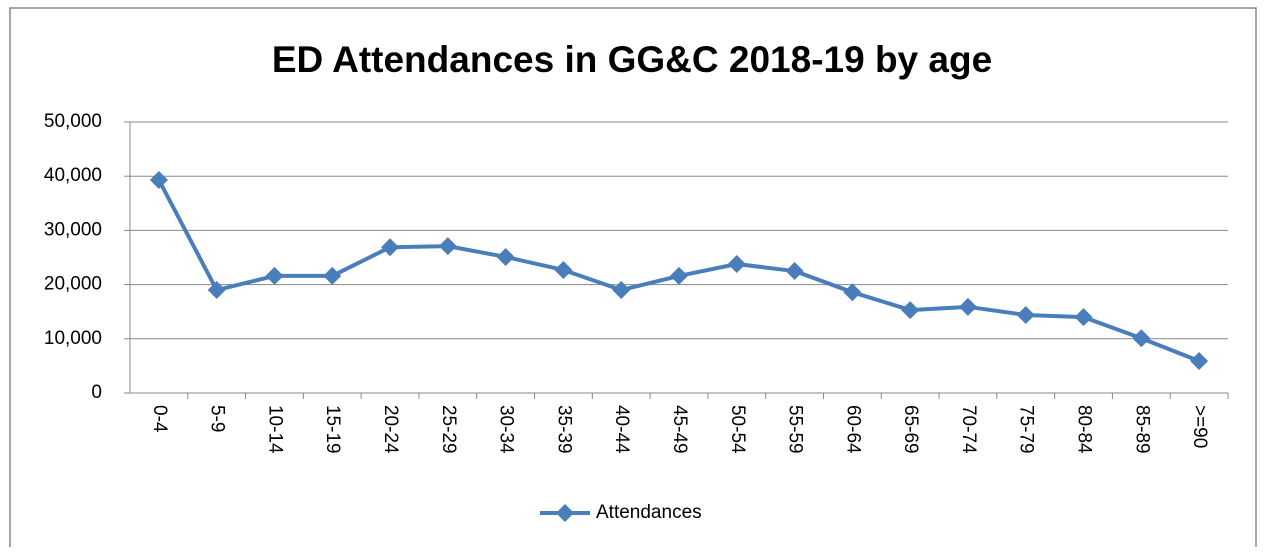 The image size is (1264, 552). I want to click on chart-title: ED Attendances in GG&C 2018-19 by age, so click(632, 59).